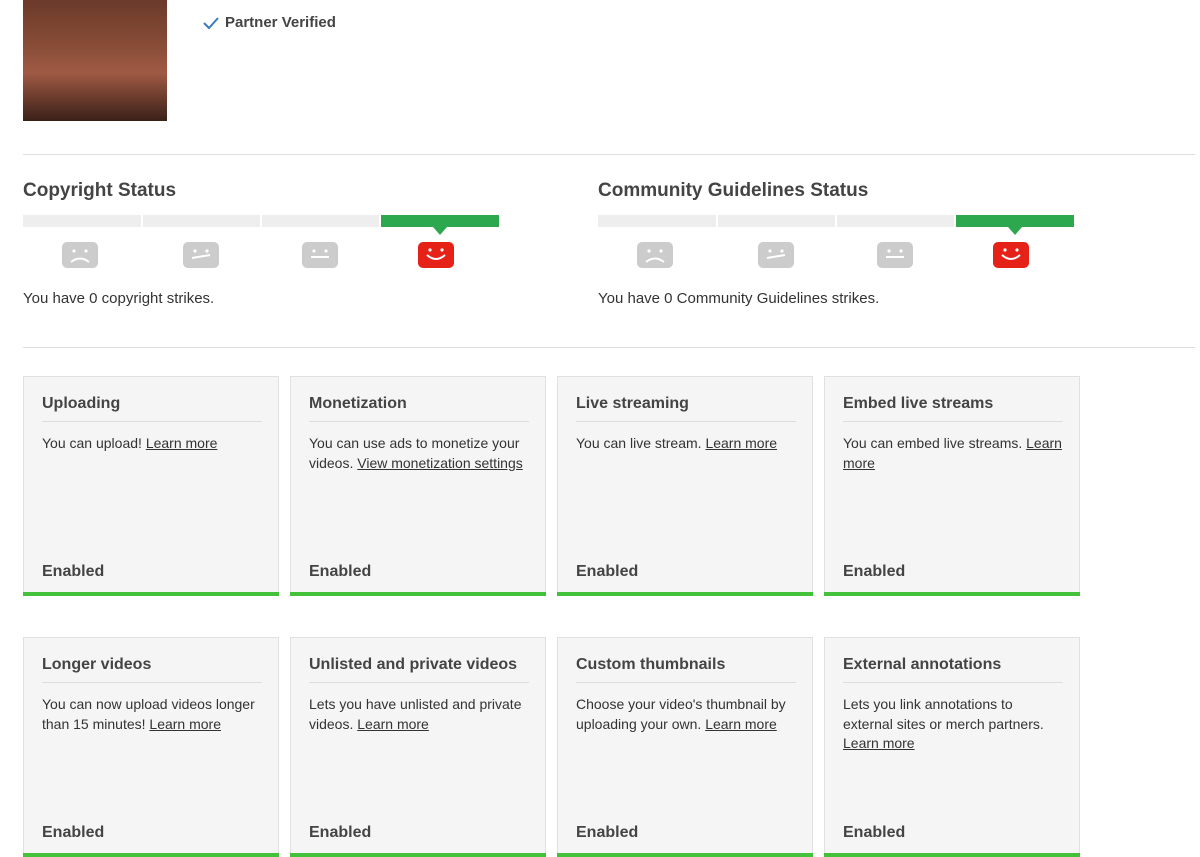 The height and width of the screenshot is (857, 1200). What do you see at coordinates (119, 298) in the screenshot?
I see `strike-text: You have 0 copyright strikes.` at bounding box center [119, 298].